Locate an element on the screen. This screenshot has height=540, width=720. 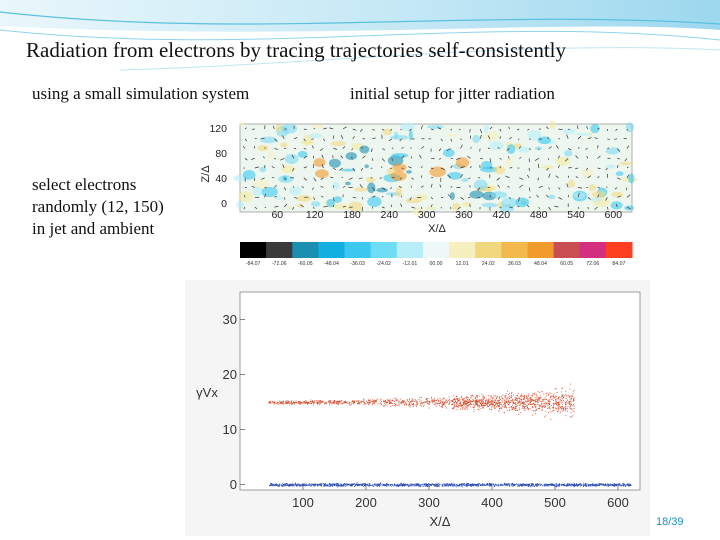
colorbar-label: -36.03 is located at coordinates (357, 264).